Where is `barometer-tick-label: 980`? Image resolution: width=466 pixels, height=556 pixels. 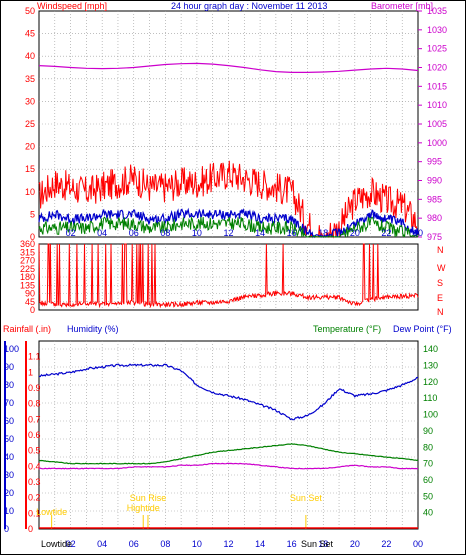
barometer-tick-label: 980 is located at coordinates (434, 218).